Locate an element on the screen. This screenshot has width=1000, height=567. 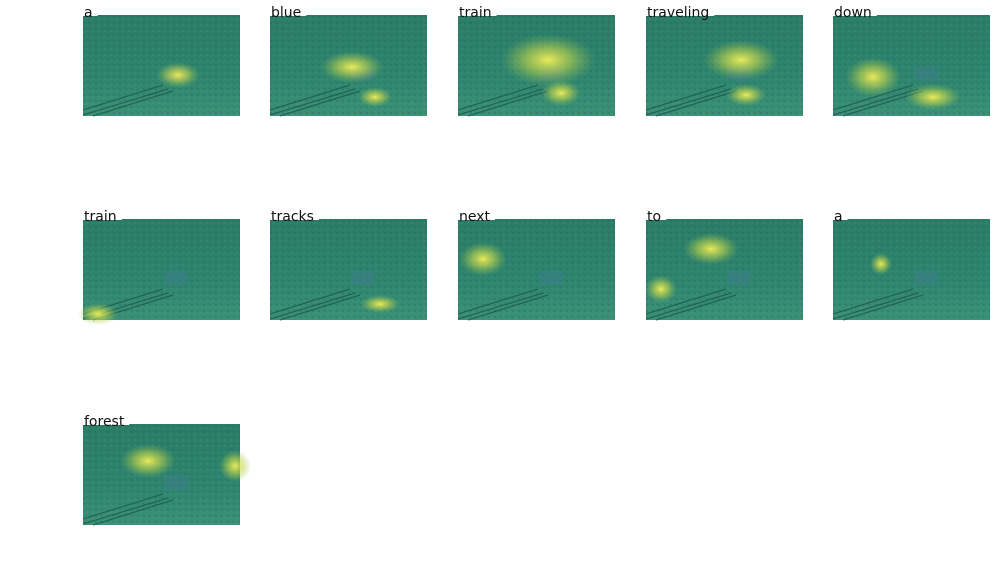
word-text: tracks is located at coordinates (292, 217).